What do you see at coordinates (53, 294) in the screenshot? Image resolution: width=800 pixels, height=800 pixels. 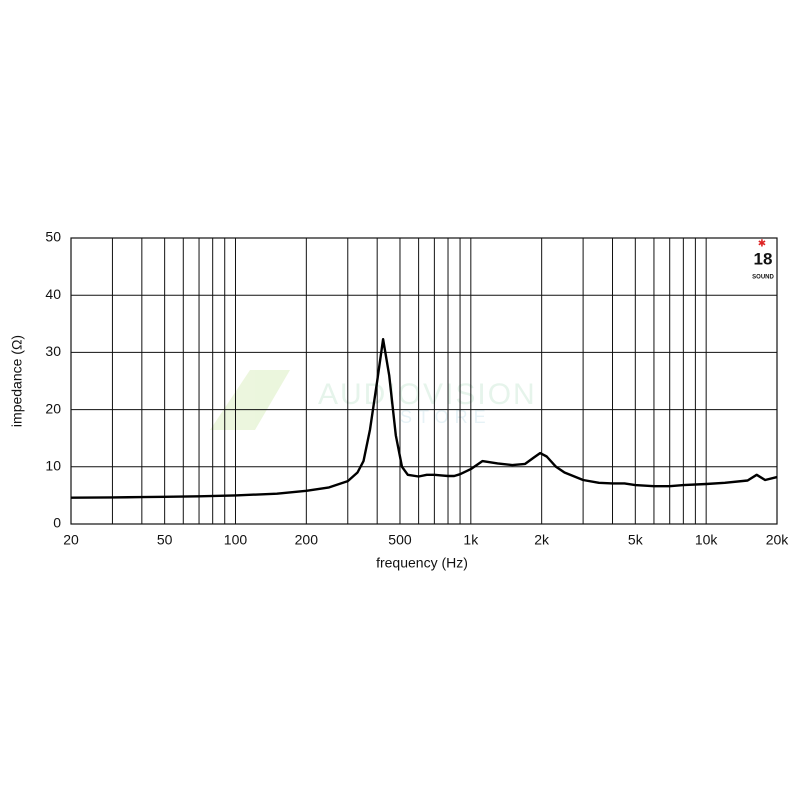 I see `y-tick-label: 40` at bounding box center [53, 294].